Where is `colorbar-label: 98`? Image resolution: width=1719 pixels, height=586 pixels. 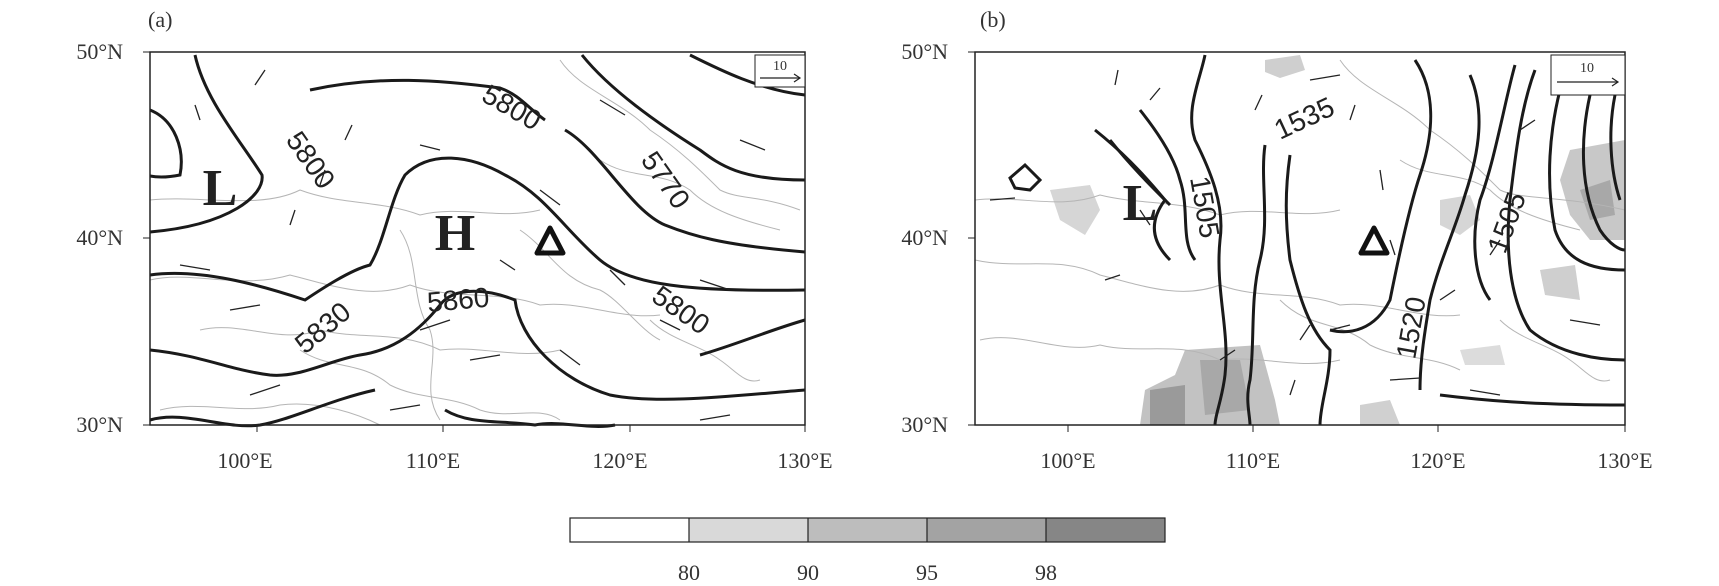 colorbar-label: 98 is located at coordinates (1046, 572).